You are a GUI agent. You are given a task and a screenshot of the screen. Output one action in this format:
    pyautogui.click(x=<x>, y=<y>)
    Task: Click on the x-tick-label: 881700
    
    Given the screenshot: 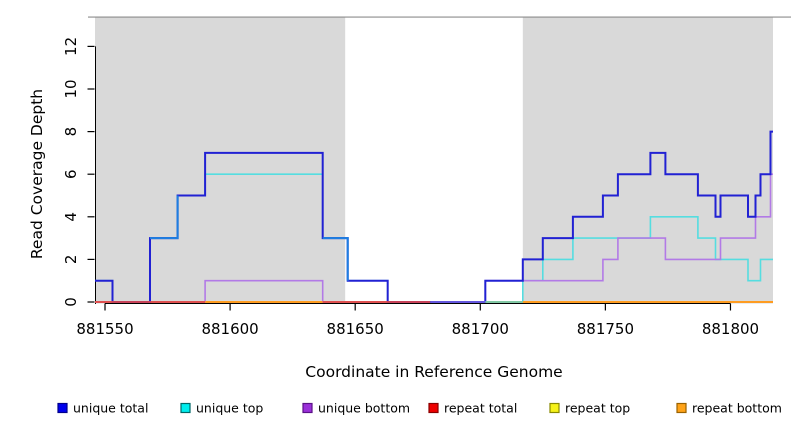 What is the action you would take?
    pyautogui.click(x=480, y=329)
    